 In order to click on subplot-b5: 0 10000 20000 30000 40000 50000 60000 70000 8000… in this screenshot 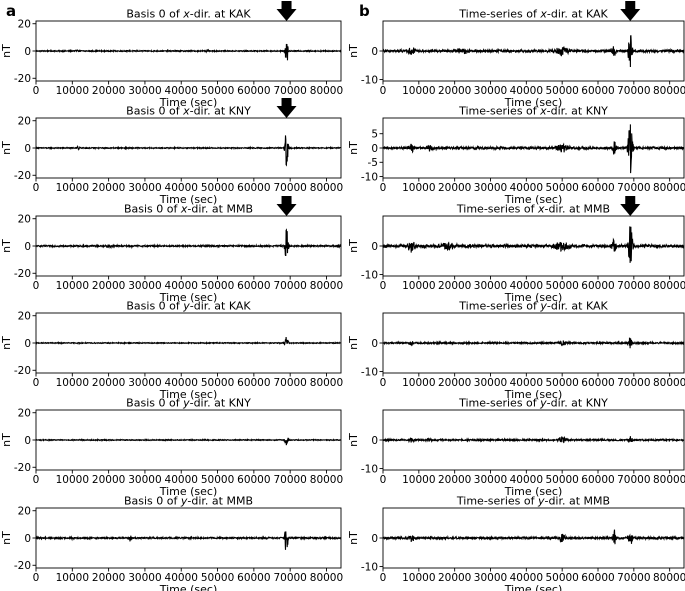, I will do `click(516, 448)`.